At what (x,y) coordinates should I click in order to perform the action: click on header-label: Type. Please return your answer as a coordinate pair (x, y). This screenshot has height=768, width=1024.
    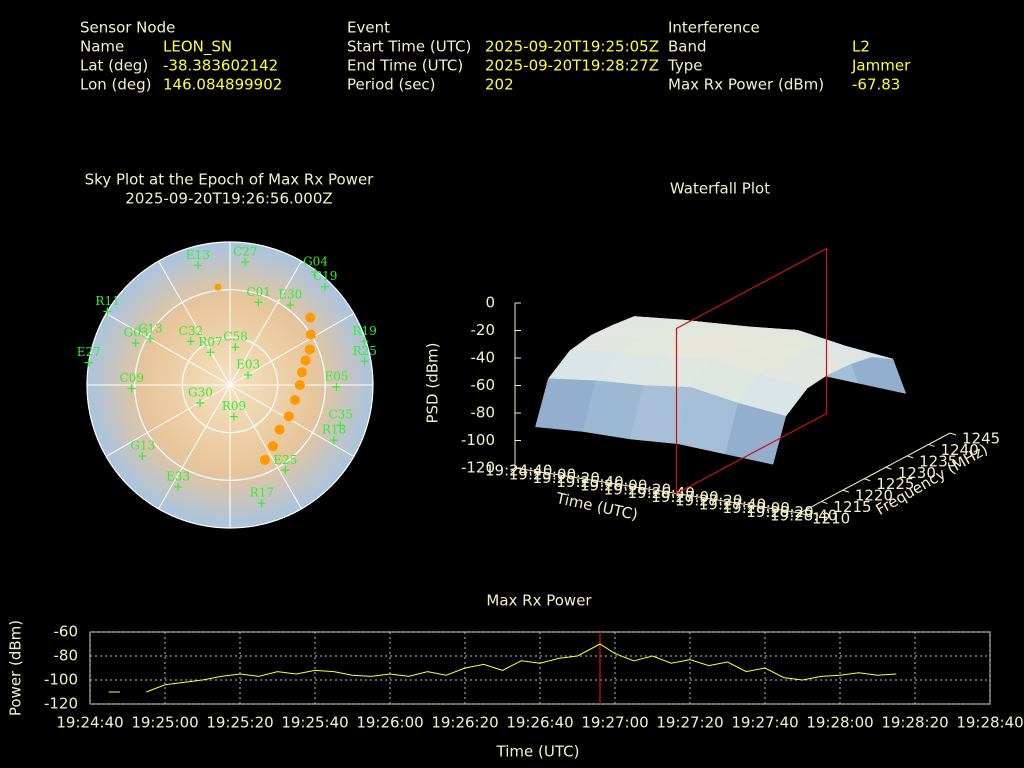
    Looking at the image, I should click on (684, 66).